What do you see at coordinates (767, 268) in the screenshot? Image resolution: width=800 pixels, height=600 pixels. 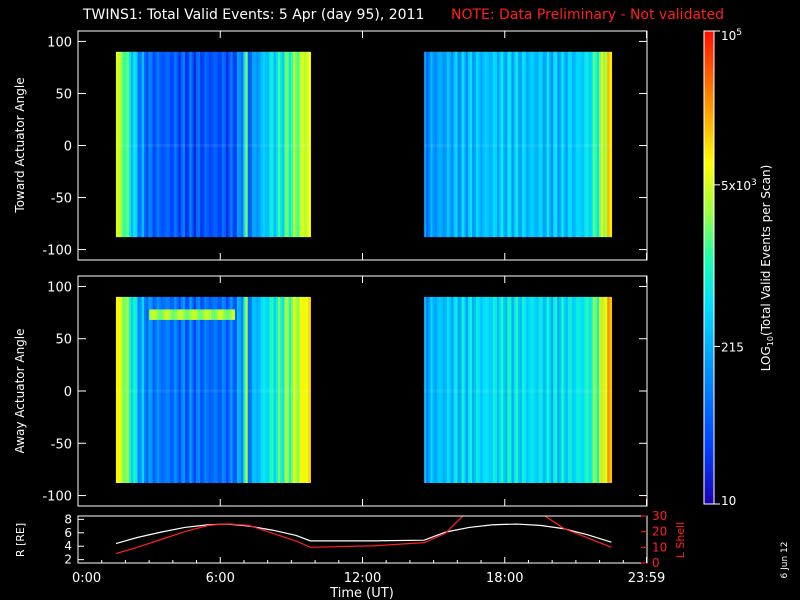 I see `colorbar-label: LOG10(Total Valid Events per Scan)` at bounding box center [767, 268].